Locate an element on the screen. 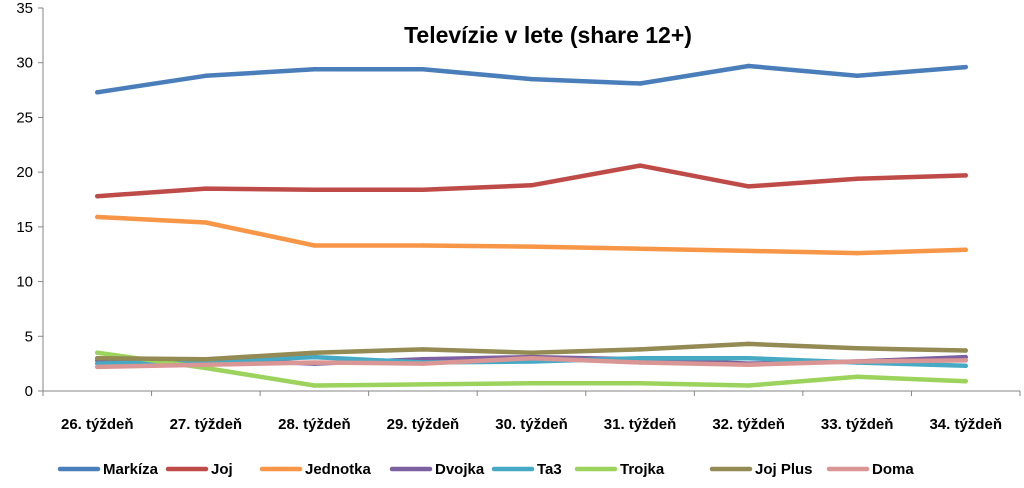 Image resolution: width=1024 pixels, height=488 pixels. series-doma is located at coordinates (531, 362).